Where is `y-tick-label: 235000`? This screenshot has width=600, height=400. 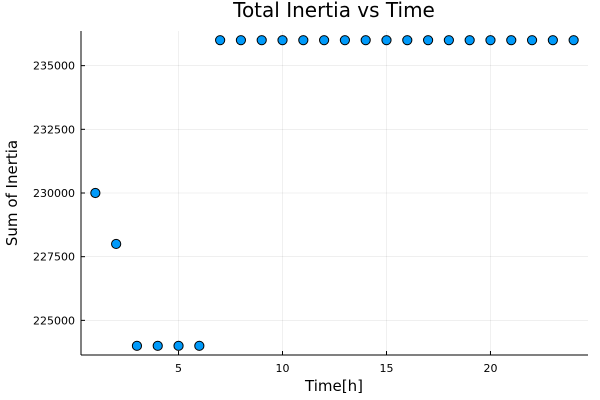 y-tick-label: 235000 is located at coordinates (54, 66).